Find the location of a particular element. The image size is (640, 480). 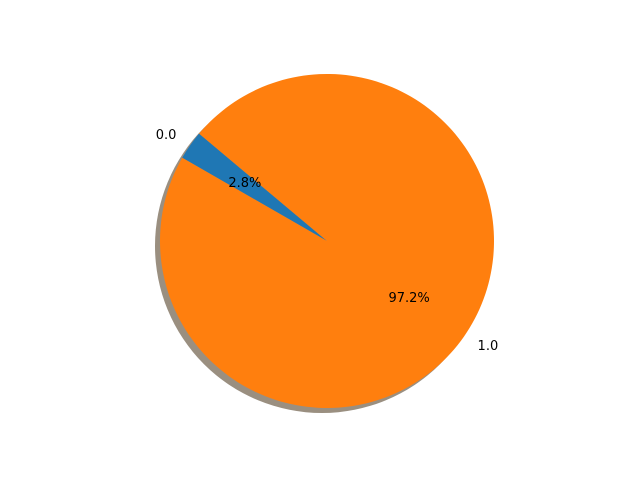

slice-percent-1-0: 97.2% is located at coordinates (408, 298).